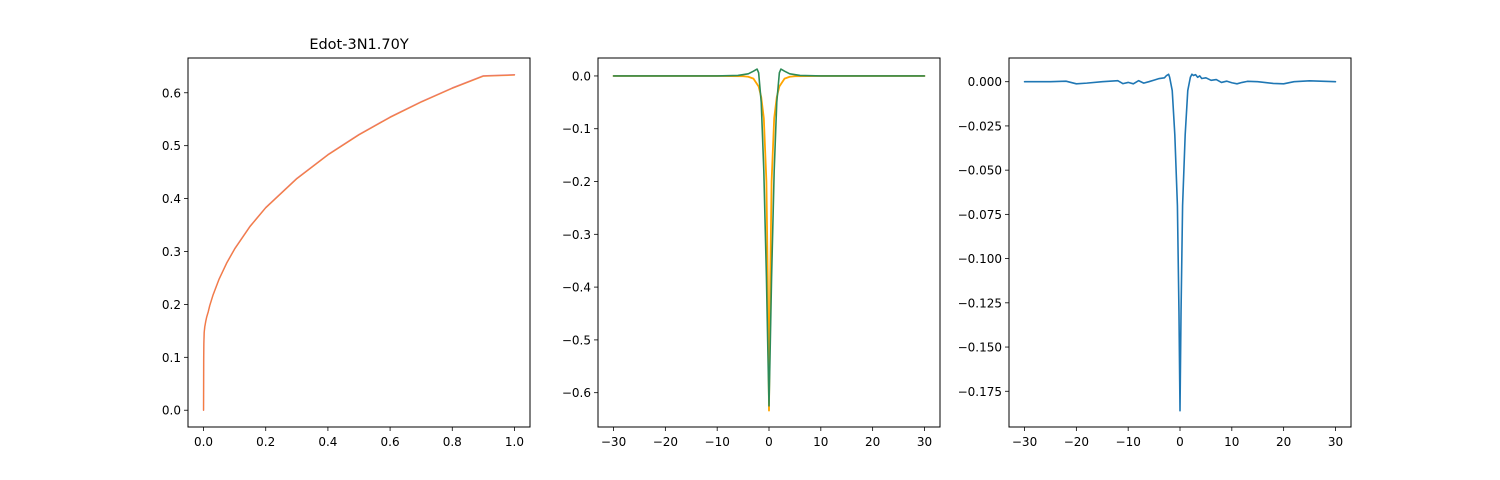 The width and height of the screenshot is (1500, 480). Describe the element at coordinates (1231, 442) in the screenshot. I see `panel-3-xtick-label: 10` at that location.